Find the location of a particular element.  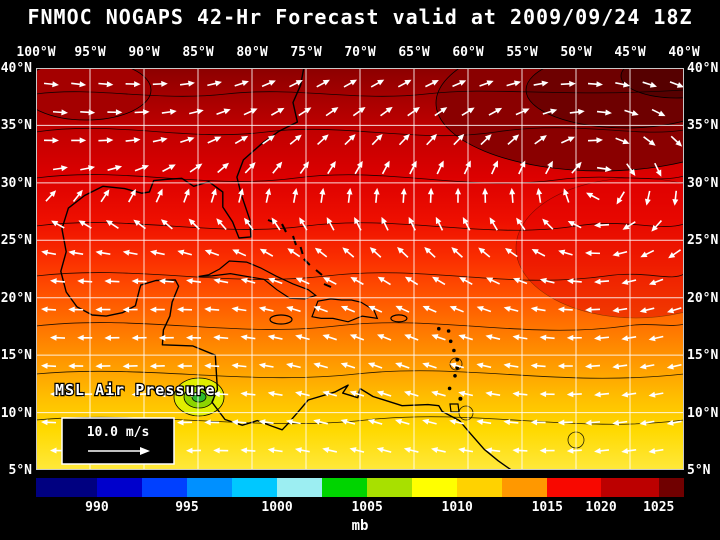

longitude-label: 55°W is located at coordinates (522, 52).